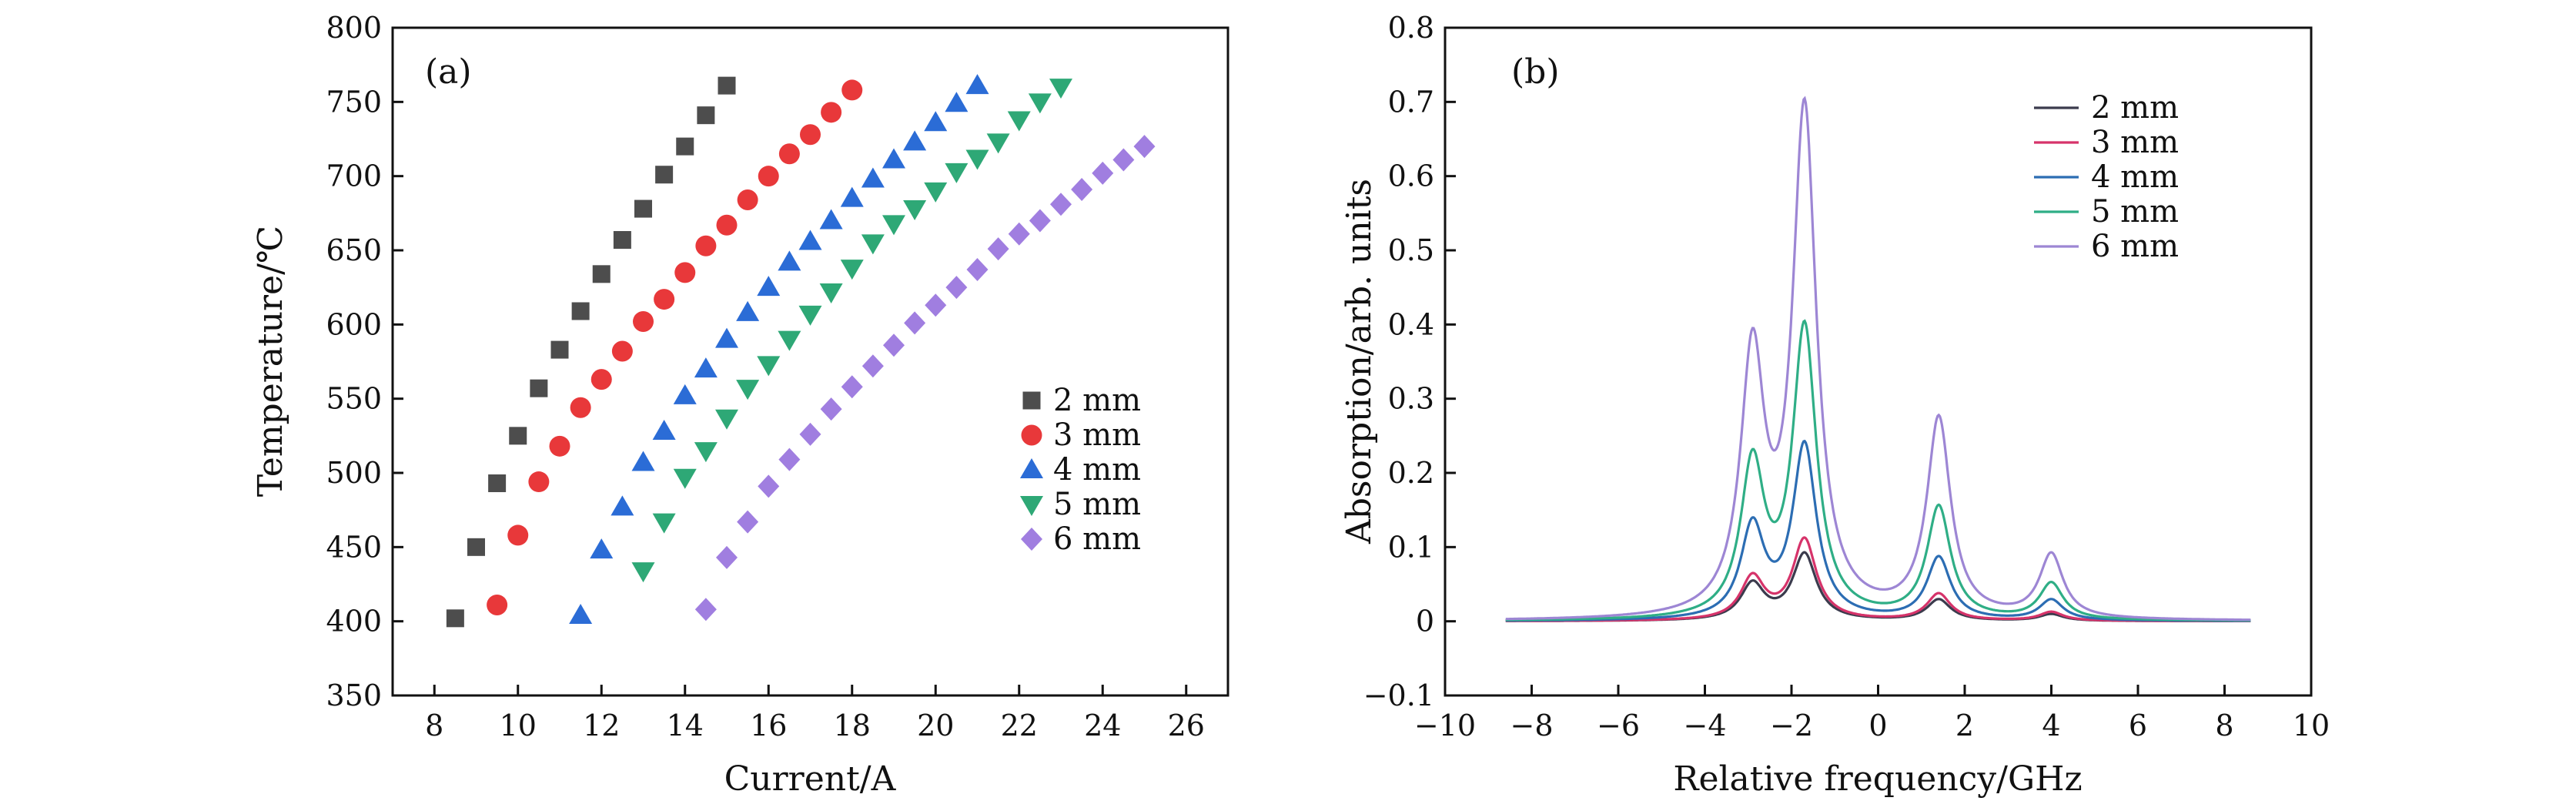  What do you see at coordinates (1411, 250) in the screenshot?
I see `y-tick-label: 0.5` at bounding box center [1411, 250].